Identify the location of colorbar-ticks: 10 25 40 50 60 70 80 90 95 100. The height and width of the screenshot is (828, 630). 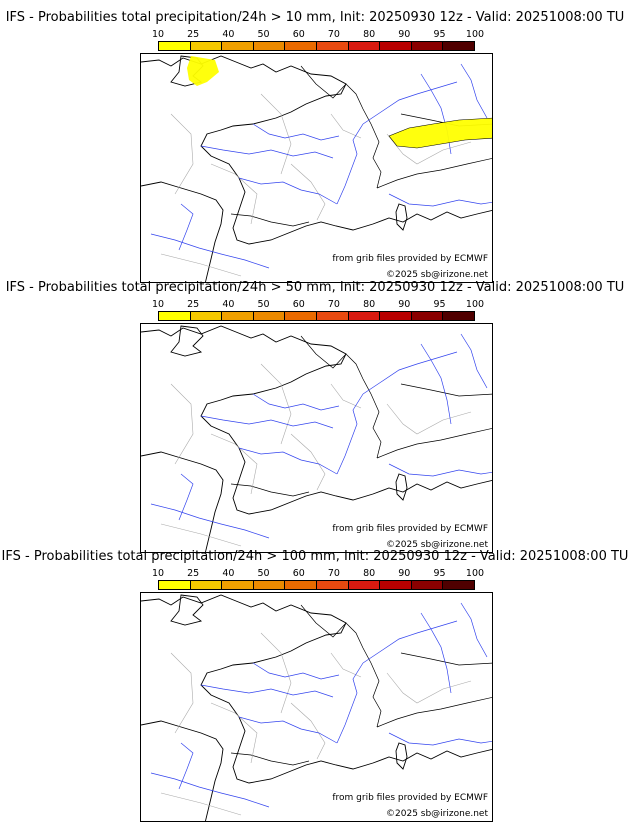
(318, 574).